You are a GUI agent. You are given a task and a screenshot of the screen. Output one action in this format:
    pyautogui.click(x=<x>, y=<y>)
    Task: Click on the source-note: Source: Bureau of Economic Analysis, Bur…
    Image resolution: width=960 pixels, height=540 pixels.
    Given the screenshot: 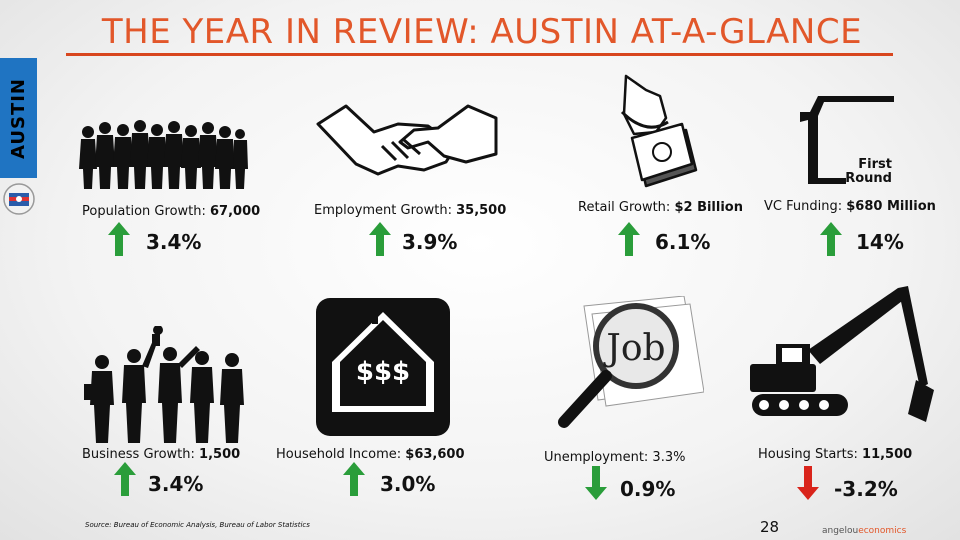 What is the action you would take?
    pyautogui.click(x=197, y=525)
    